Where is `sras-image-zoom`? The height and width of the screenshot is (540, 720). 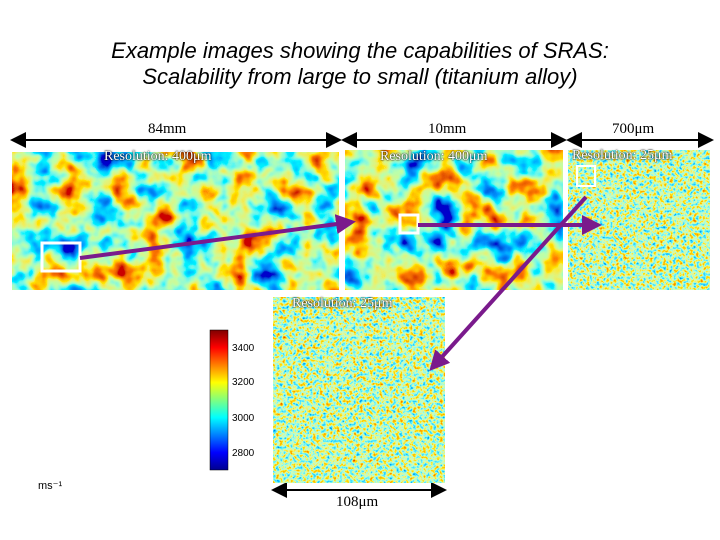
sras-image-zoom is located at coordinates (359, 390).